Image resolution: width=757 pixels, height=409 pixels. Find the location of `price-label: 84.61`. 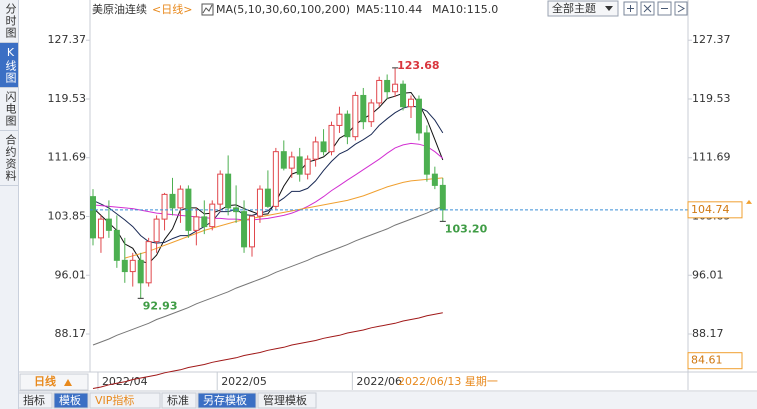

price-label: 84.61 is located at coordinates (707, 360).